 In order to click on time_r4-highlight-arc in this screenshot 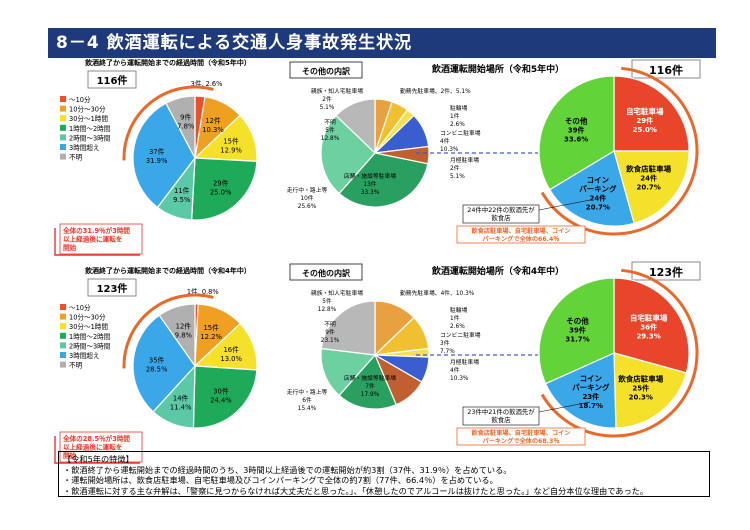, I will do `click(168, 331)`.